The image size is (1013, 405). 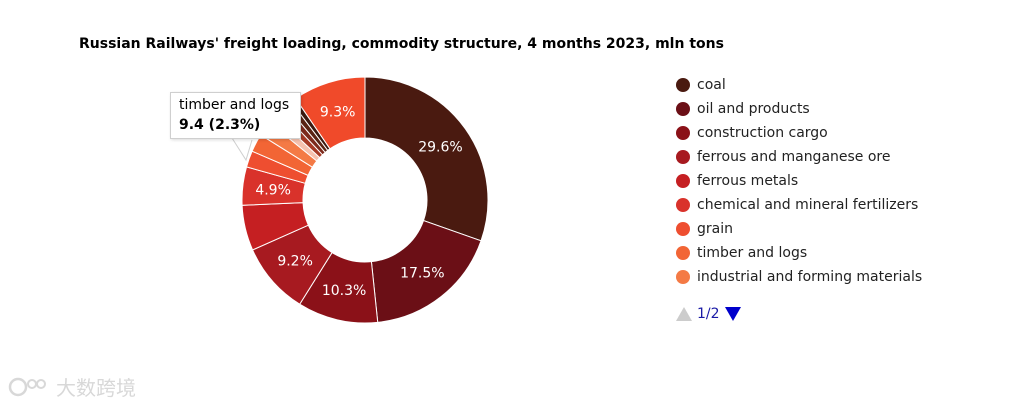 I want to click on tooltip-value: 9.4 (2.3%), so click(x=220, y=125).